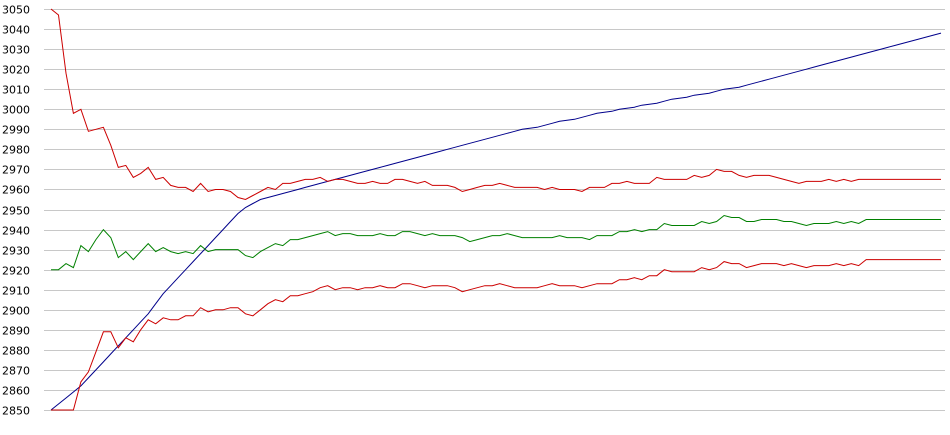 Image resolution: width=950 pixels, height=435 pixels. I want to click on y-tick-label: 3020, so click(16, 70).